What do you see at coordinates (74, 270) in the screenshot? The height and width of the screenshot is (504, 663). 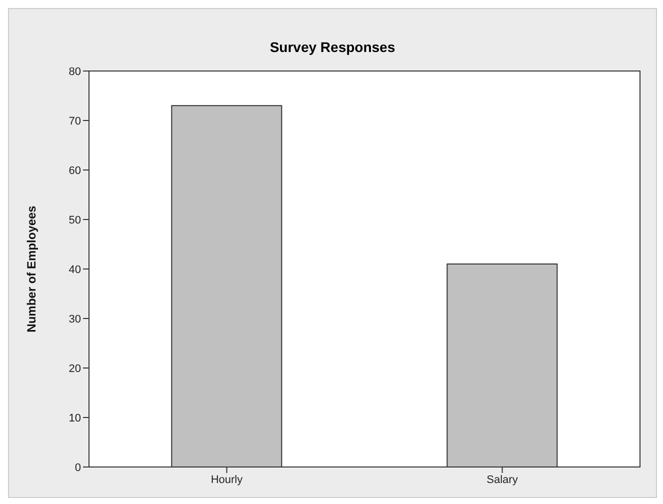 I see `y-tick-label: 40` at bounding box center [74, 270].